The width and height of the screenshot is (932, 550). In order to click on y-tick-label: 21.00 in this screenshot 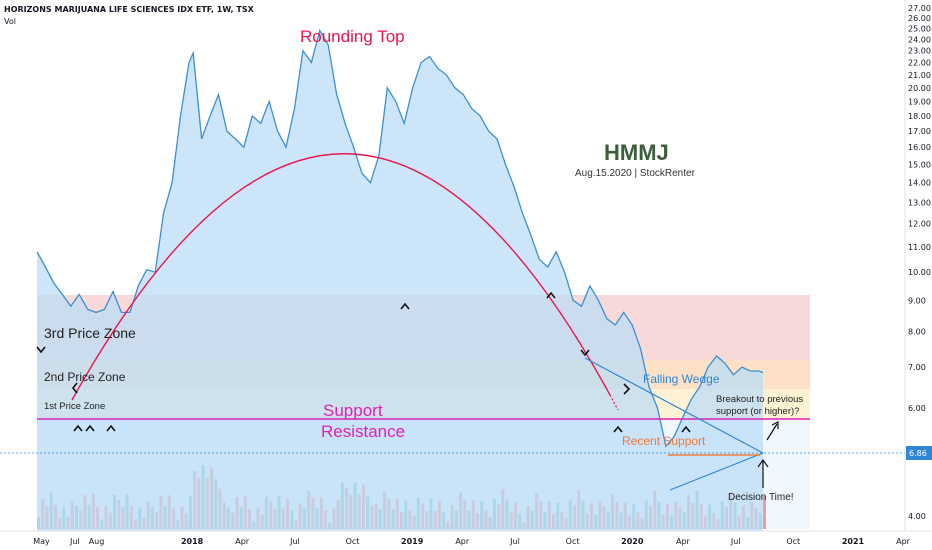, I will do `click(919, 75)`.